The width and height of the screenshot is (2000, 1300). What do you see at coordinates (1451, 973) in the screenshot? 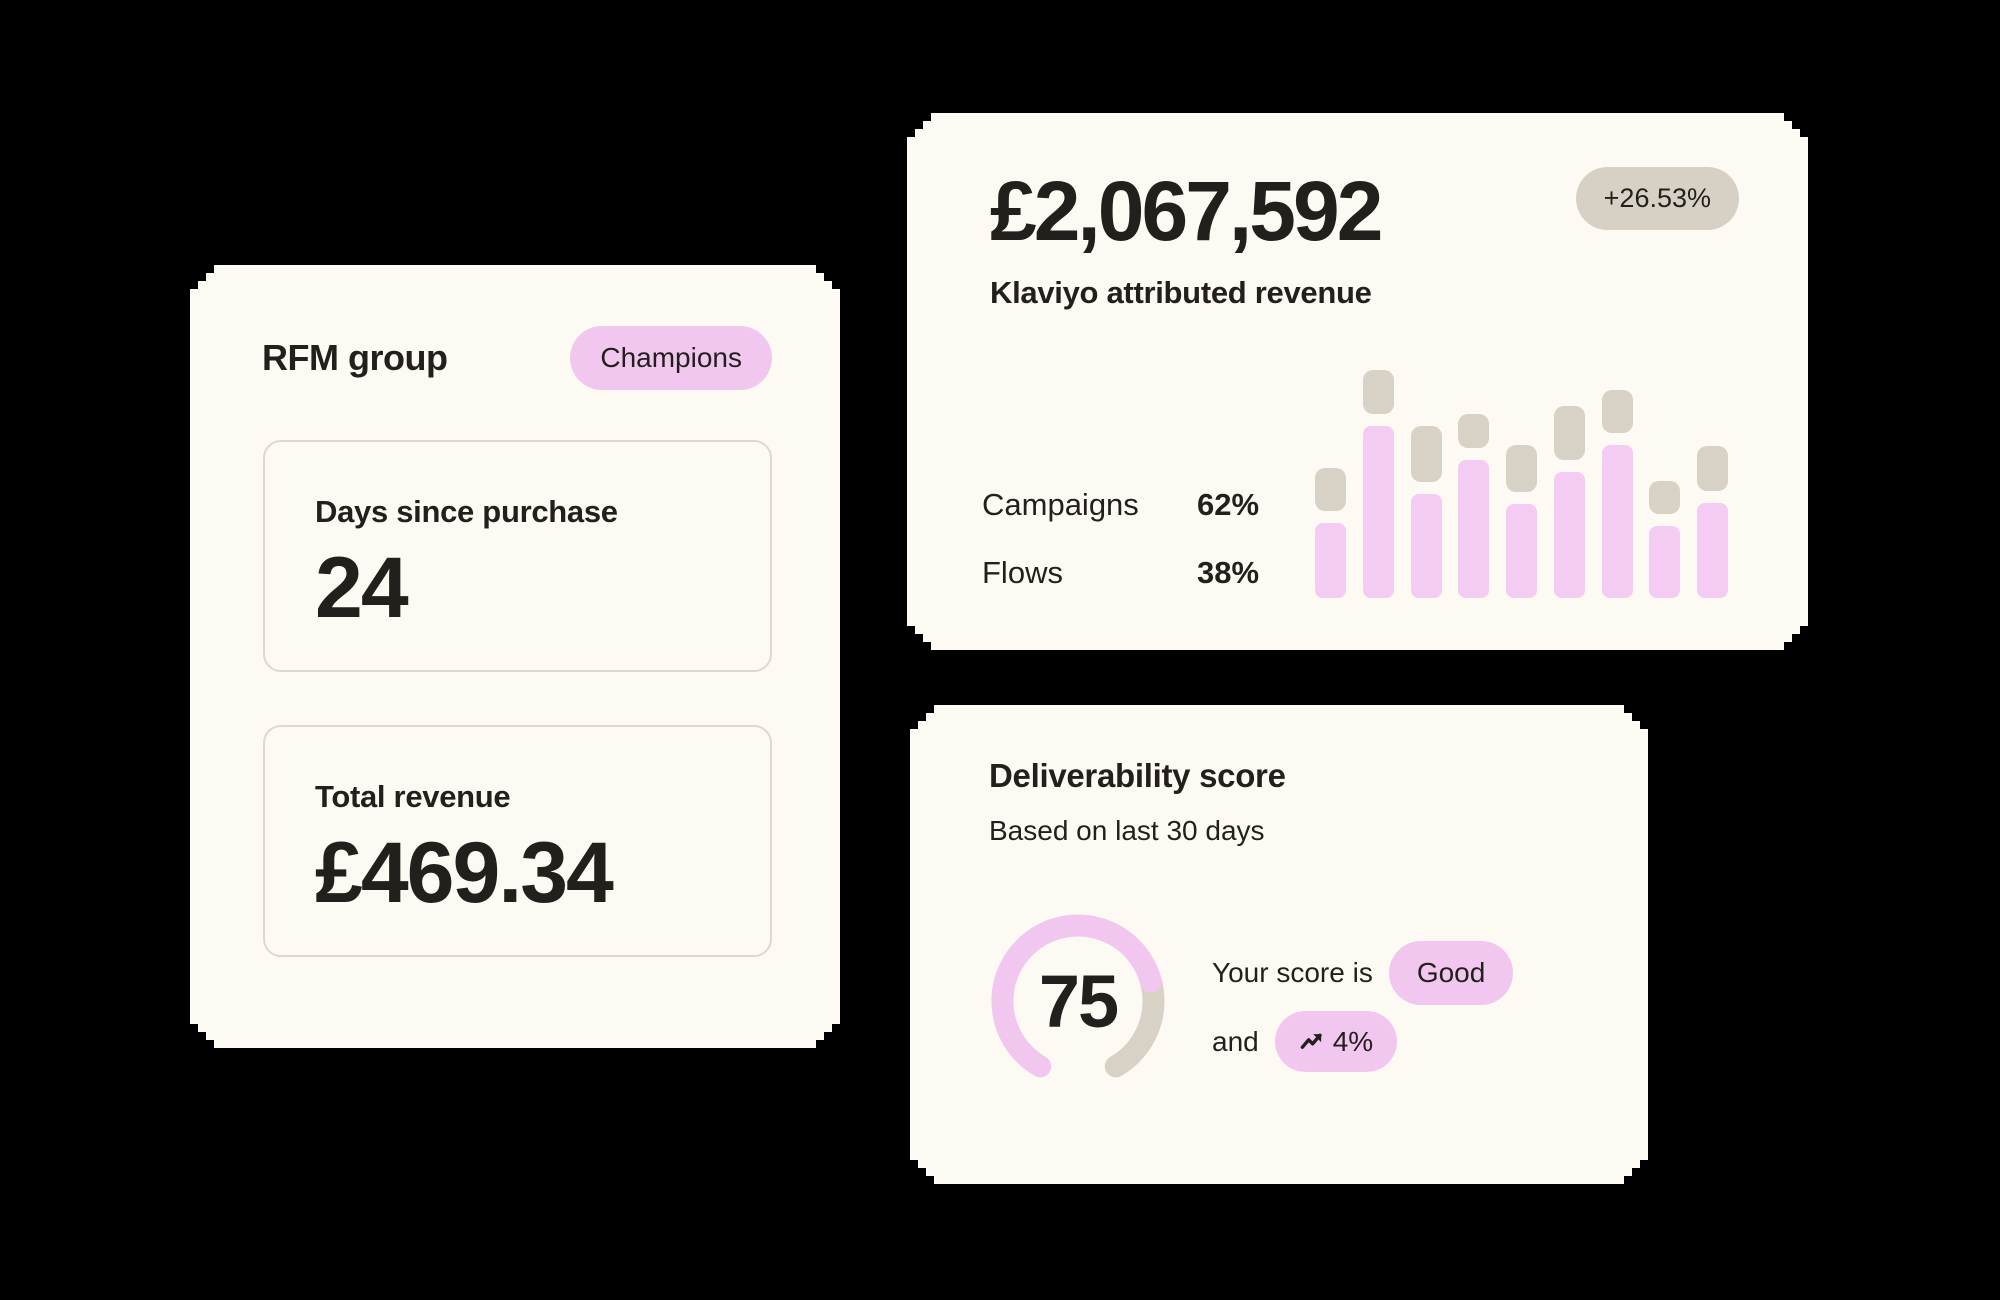
I see `score-rating-badge: Good` at bounding box center [1451, 973].